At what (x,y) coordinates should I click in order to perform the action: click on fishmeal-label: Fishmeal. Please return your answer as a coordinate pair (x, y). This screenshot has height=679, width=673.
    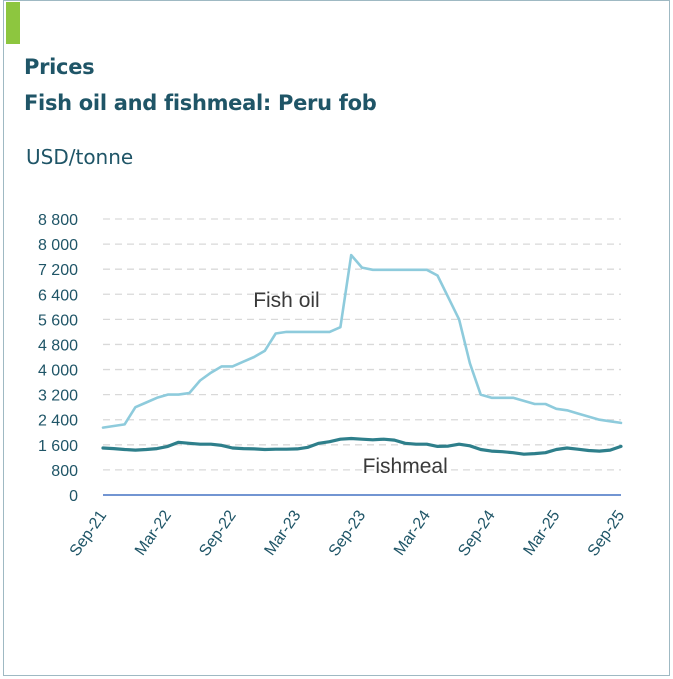
    Looking at the image, I should click on (405, 466).